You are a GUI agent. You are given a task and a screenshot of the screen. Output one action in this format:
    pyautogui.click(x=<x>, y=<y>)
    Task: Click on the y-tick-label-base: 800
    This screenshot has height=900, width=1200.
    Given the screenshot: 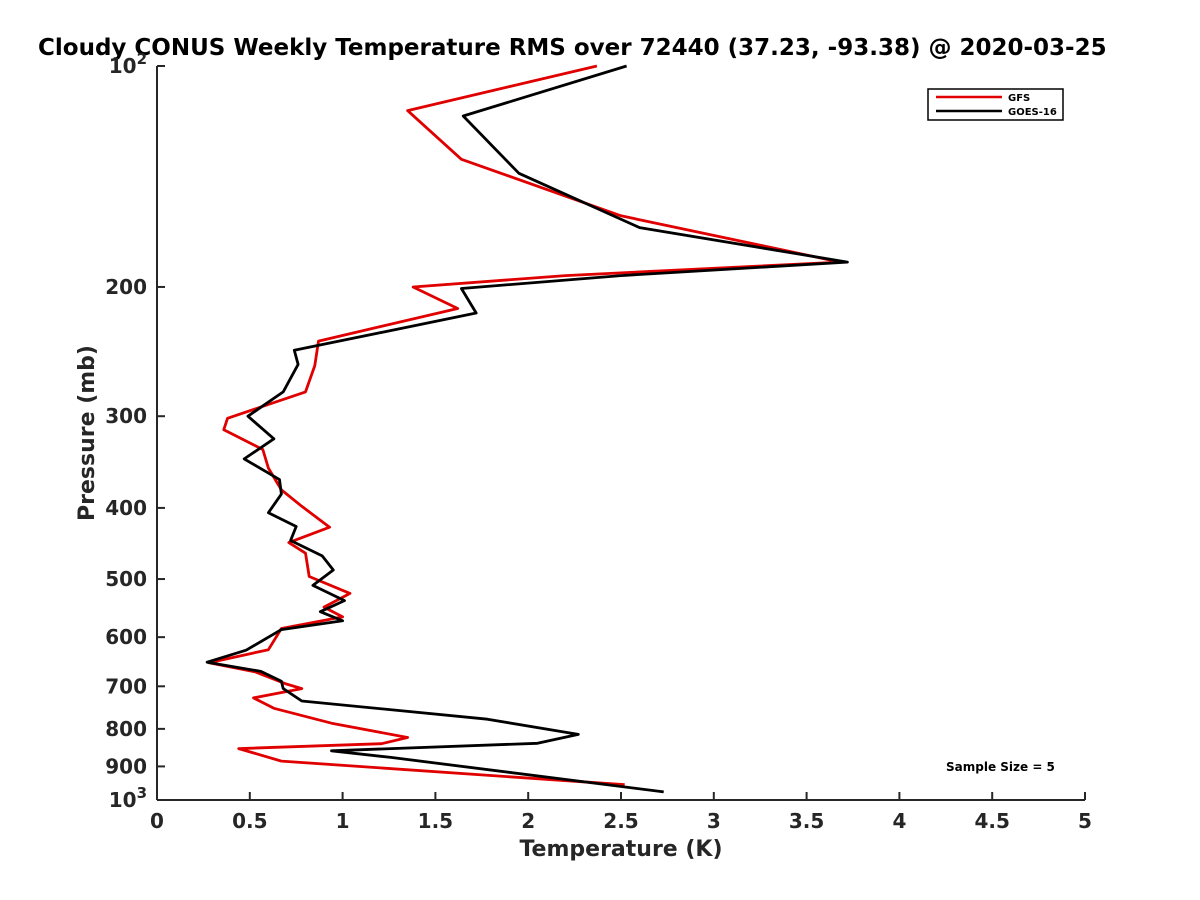 What is the action you would take?
    pyautogui.click(x=126, y=729)
    